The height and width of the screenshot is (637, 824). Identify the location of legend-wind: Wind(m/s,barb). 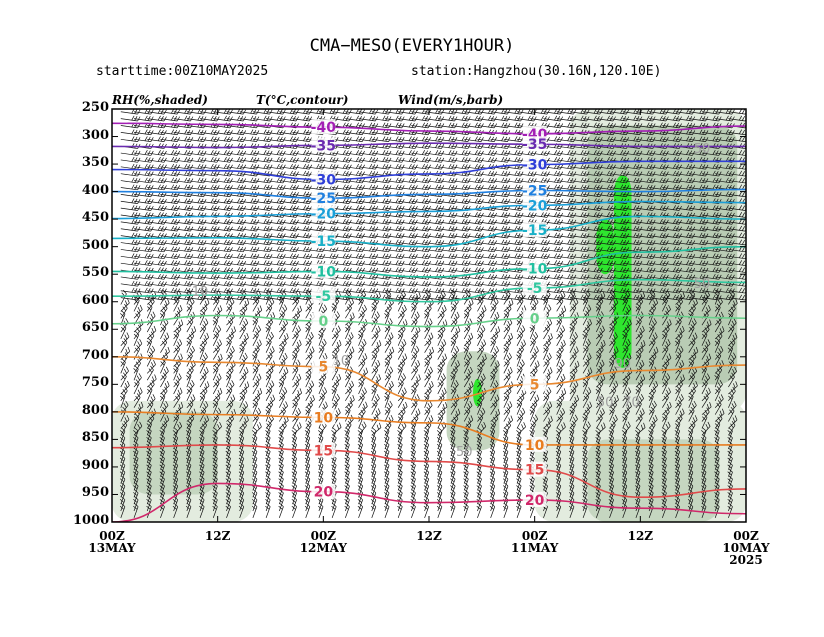
(451, 100).